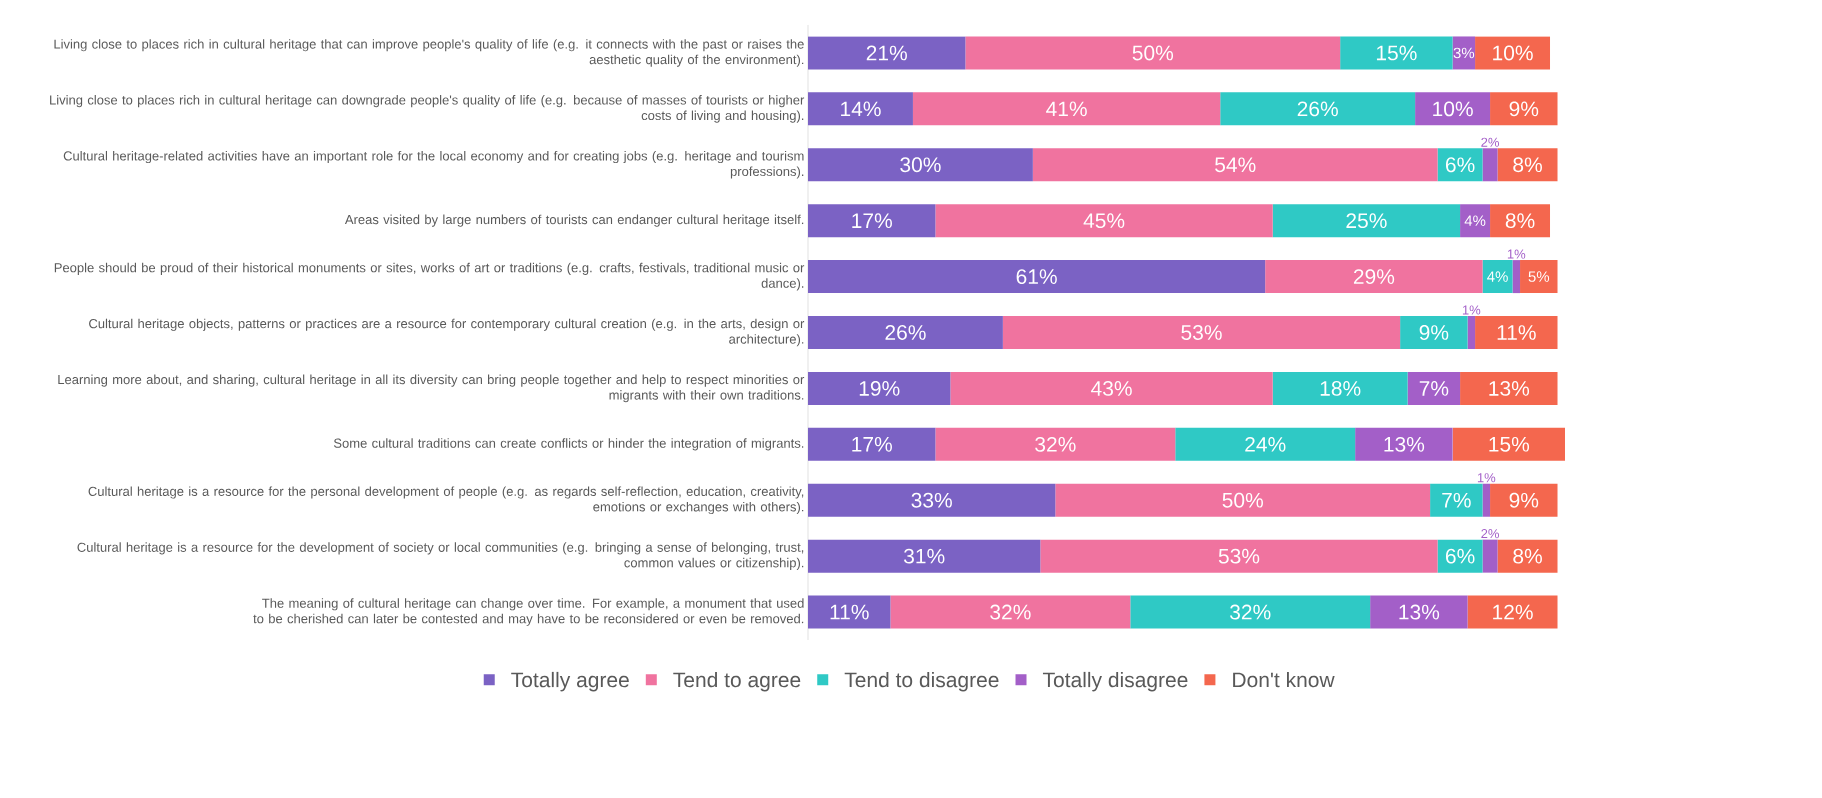 This screenshot has width=1822, height=798. Describe the element at coordinates (570, 681) in the screenshot. I see `legend-label: Totally agree` at that location.